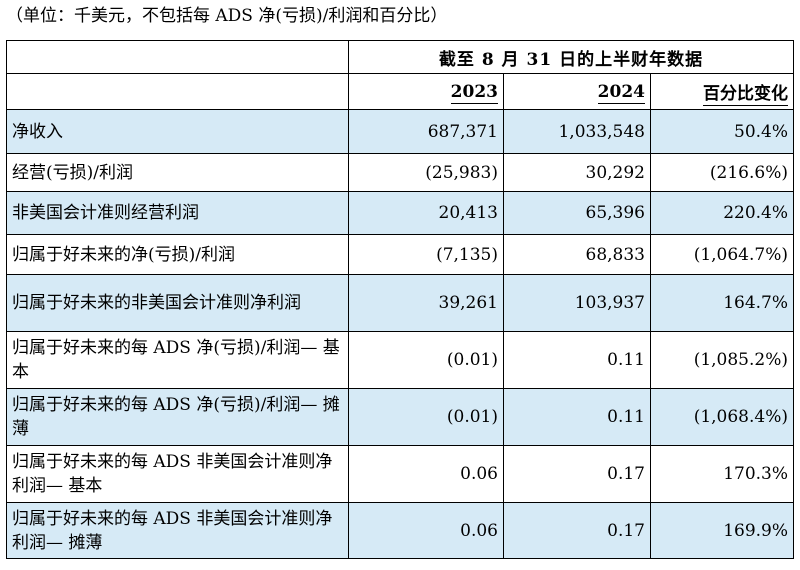 This screenshot has width=800, height=570. Describe the element at coordinates (577, 303) in the screenshot. I see `value-2024: 103,937` at that location.